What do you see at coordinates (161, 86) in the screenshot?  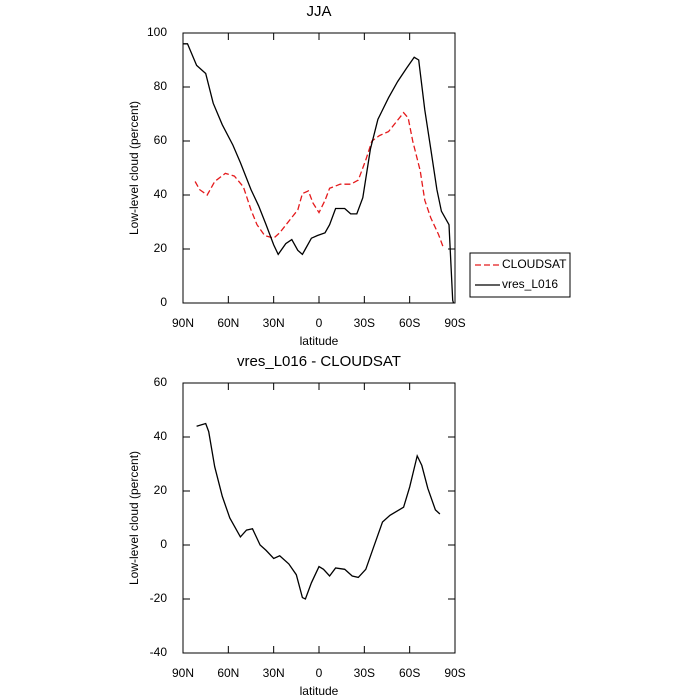 I see `y-tick-label: 80` at bounding box center [161, 86].